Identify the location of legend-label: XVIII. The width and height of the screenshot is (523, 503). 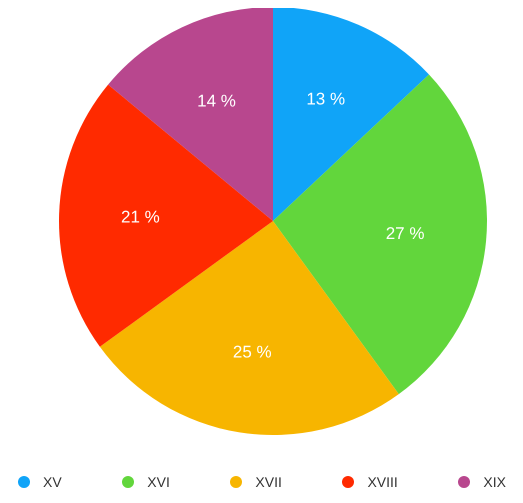
(382, 482).